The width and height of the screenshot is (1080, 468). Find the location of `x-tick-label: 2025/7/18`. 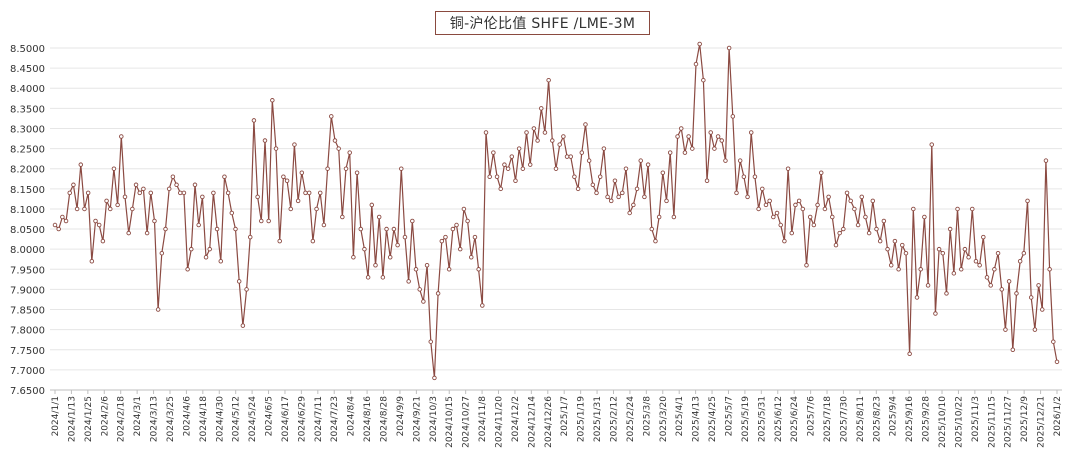

x-tick-label: 2025/7/18 is located at coordinates (828, 419).